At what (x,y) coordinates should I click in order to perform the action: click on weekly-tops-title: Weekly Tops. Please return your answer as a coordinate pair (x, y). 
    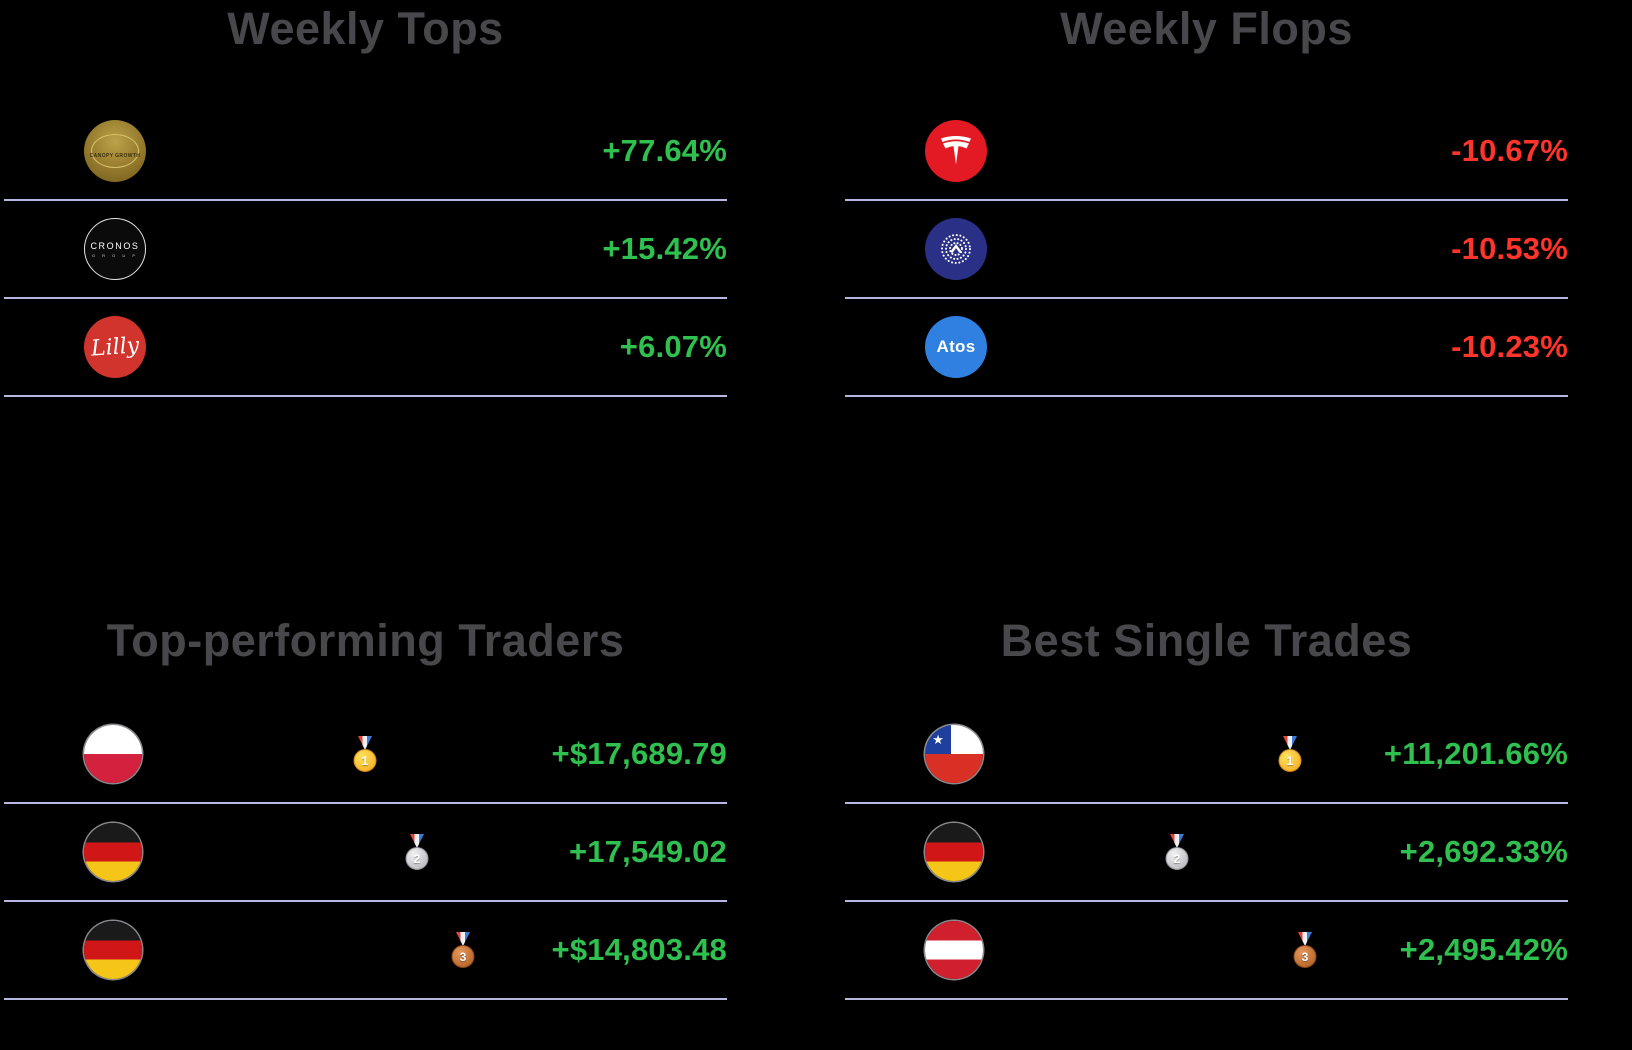
    Looking at the image, I should click on (365, 28).